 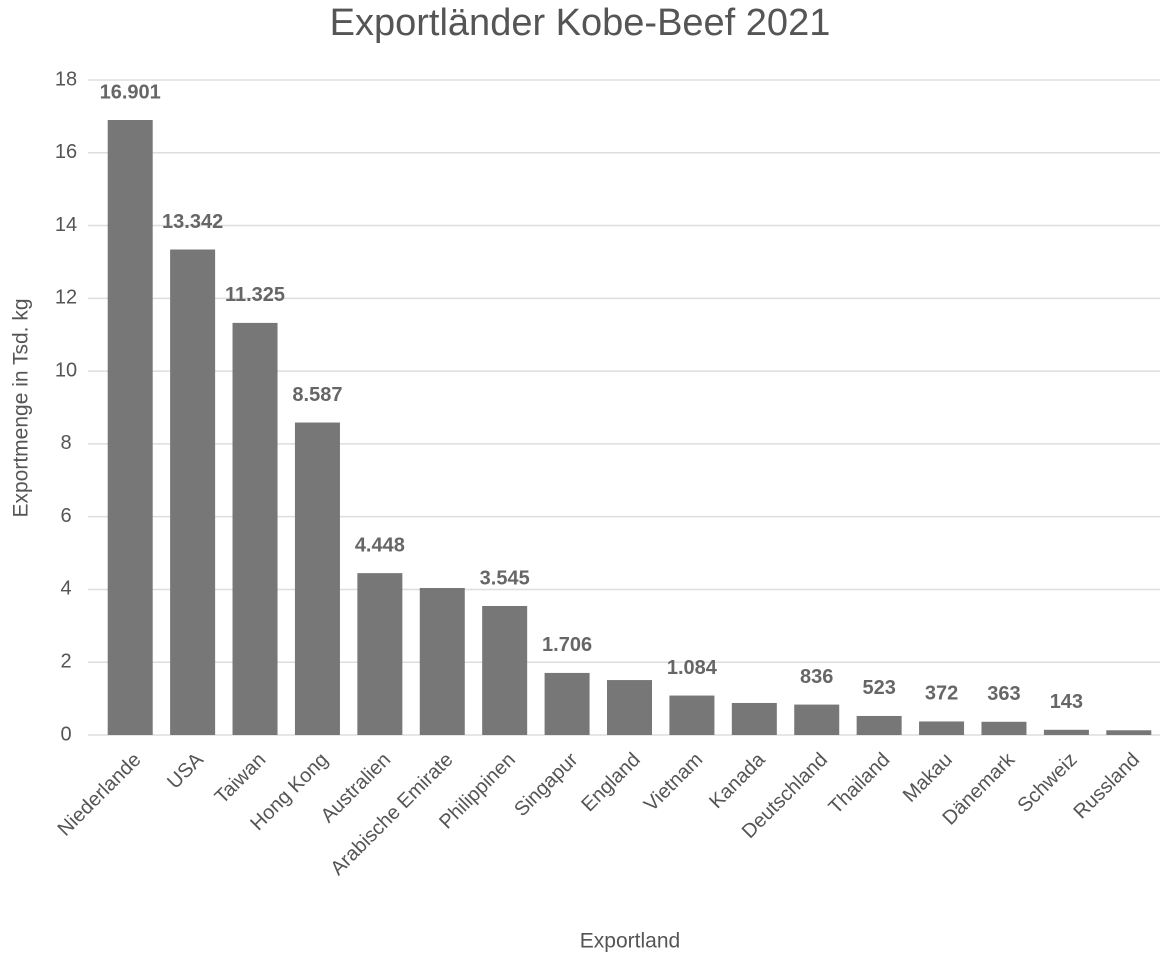 What do you see at coordinates (1003, 694) in the screenshot?
I see `data-label: 363` at bounding box center [1003, 694].